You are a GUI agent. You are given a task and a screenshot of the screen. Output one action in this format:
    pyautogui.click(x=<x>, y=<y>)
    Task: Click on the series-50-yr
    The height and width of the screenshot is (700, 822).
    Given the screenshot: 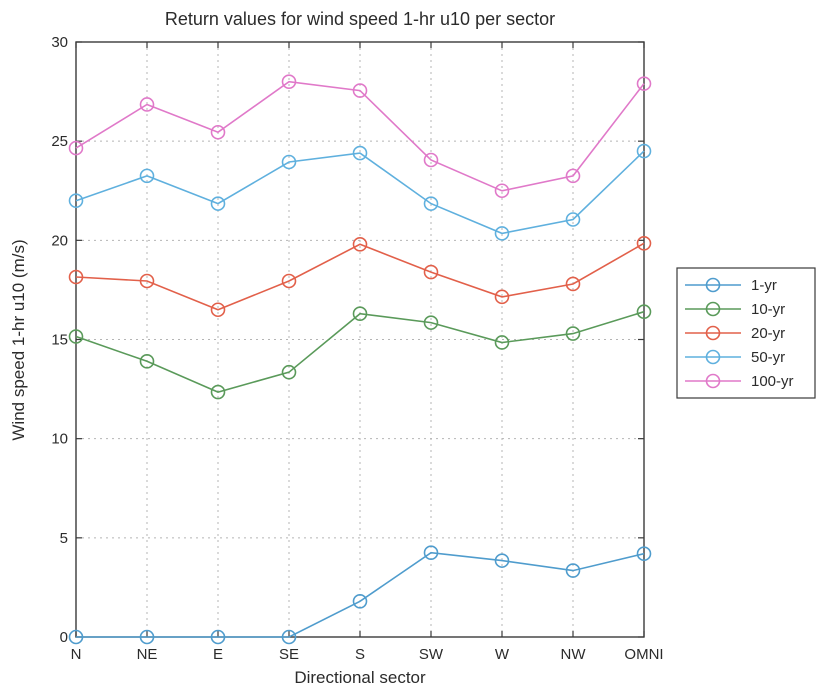 What is the action you would take?
    pyautogui.click(x=360, y=192)
    